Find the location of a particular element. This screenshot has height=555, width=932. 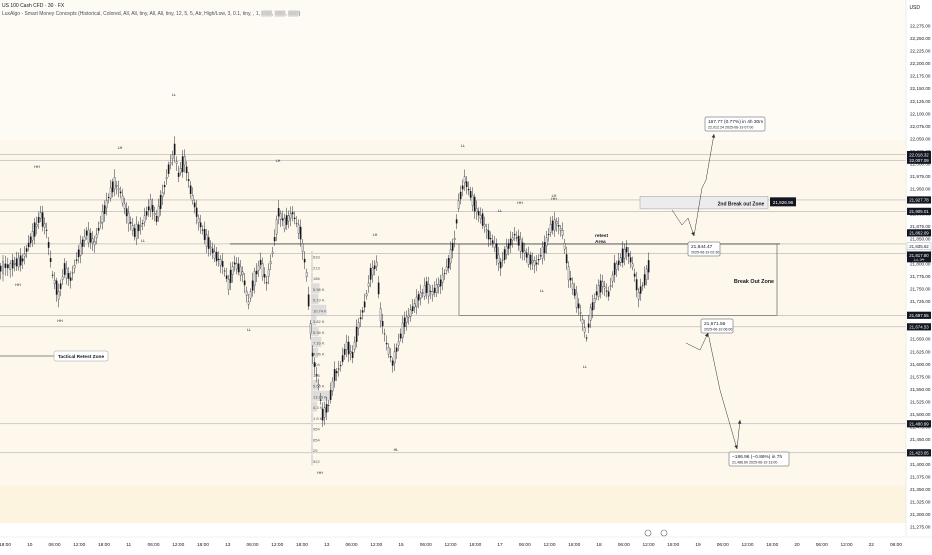

volume-profile-label: 29 is located at coordinates (315, 450).